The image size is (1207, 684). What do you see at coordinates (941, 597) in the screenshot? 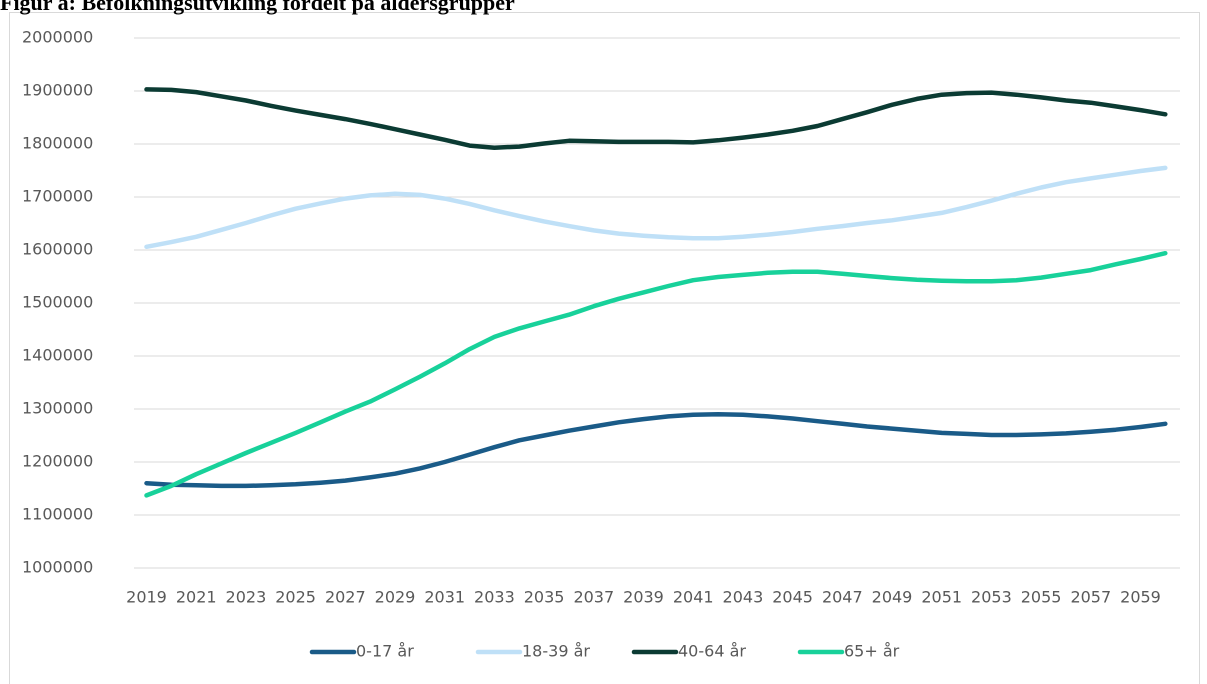
I see `x-tick-label: 2051` at bounding box center [941, 597].